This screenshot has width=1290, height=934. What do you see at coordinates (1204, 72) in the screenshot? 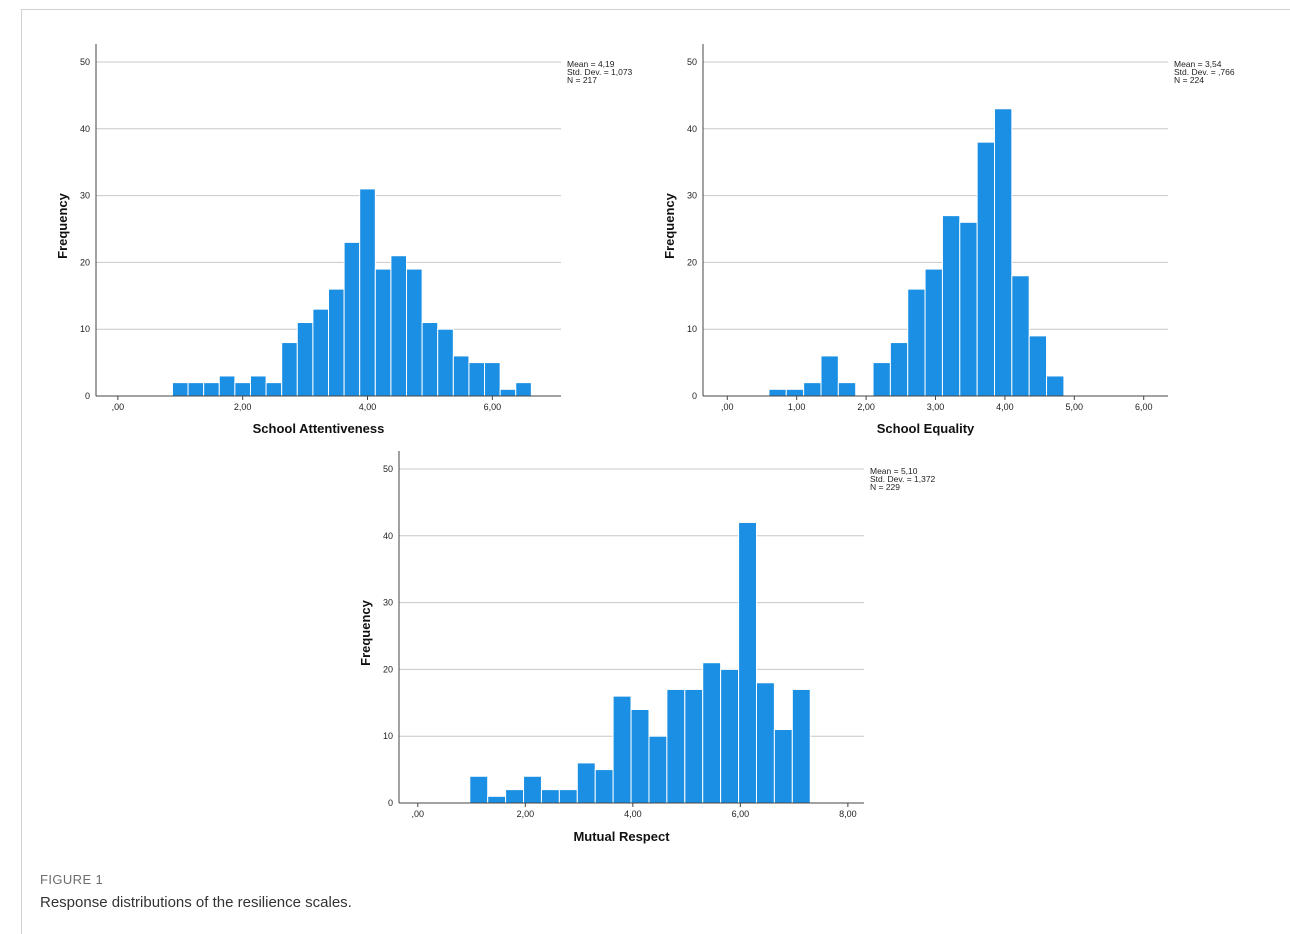
I see `stats-line: Std. Dev. = ,766` at bounding box center [1204, 72].